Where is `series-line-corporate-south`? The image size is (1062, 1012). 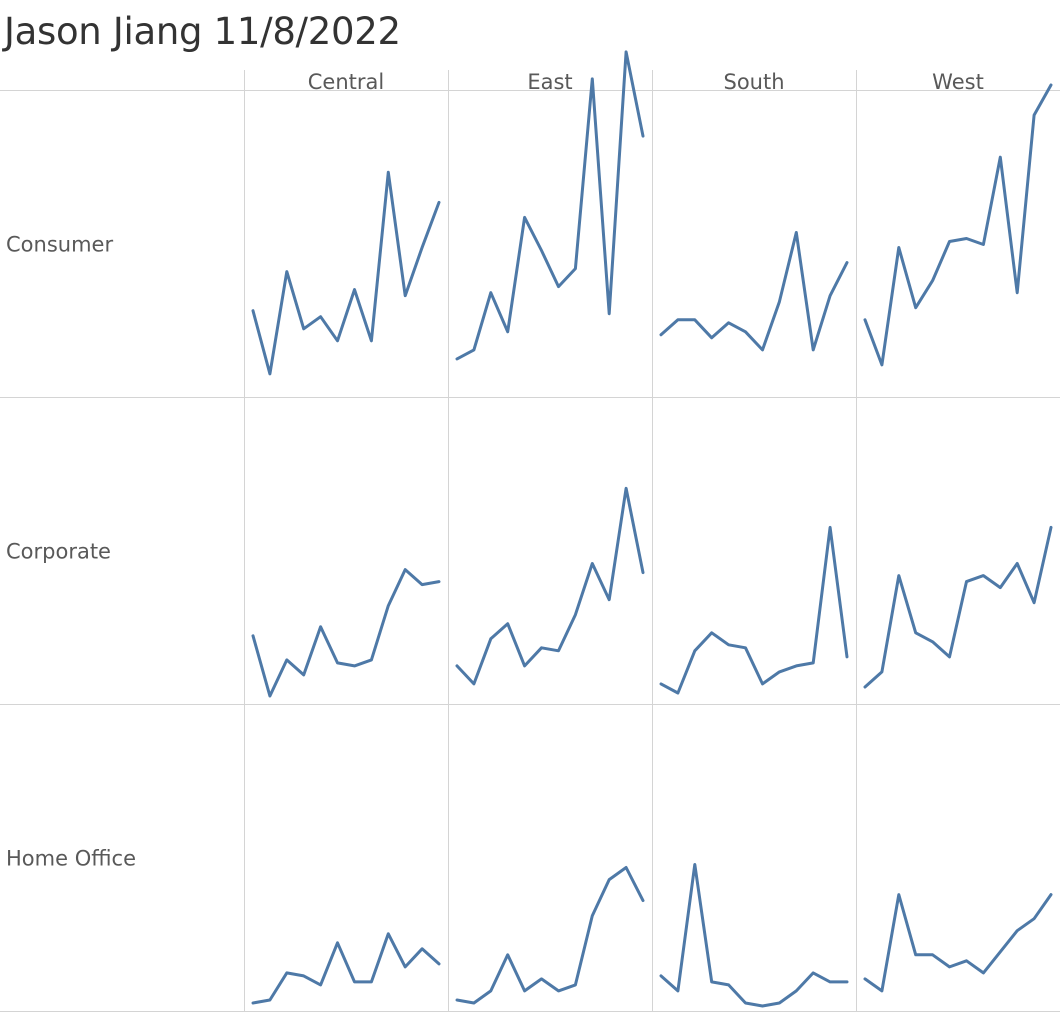
series-line-corporate-south is located at coordinates (754, 610).